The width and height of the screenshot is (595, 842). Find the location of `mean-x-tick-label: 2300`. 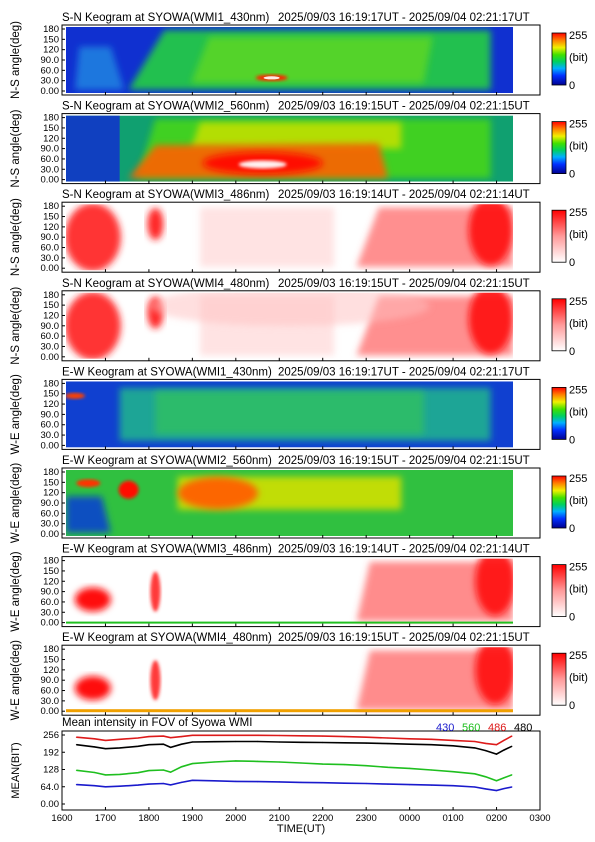

mean-x-tick-label: 2300 is located at coordinates (366, 818).